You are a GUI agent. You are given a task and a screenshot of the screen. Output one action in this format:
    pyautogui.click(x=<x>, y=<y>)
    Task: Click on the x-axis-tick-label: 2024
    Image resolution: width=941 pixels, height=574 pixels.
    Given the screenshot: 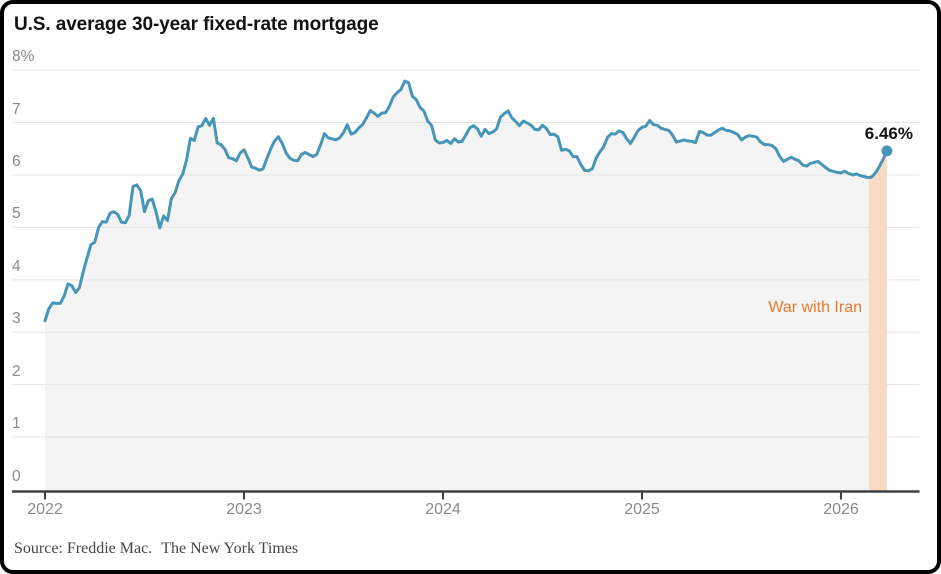 What is the action you would take?
    pyautogui.click(x=443, y=509)
    